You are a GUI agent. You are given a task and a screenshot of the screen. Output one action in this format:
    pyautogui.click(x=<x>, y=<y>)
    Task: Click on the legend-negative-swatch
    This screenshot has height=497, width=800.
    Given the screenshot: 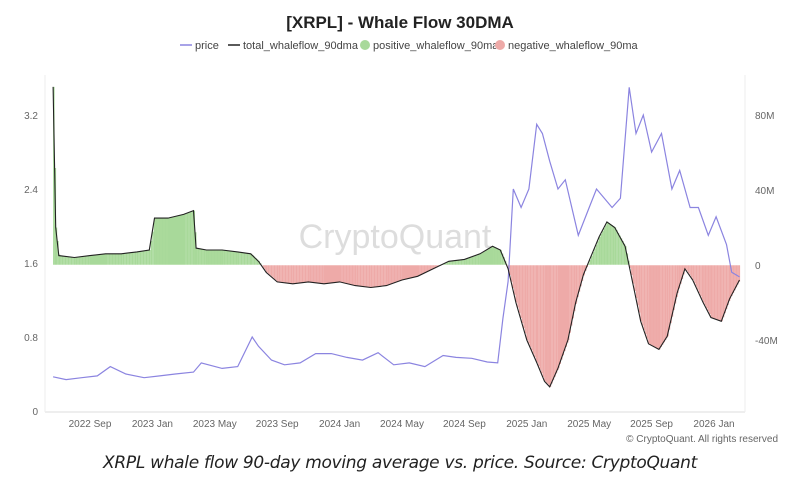 What is the action you would take?
    pyautogui.click(x=500, y=45)
    